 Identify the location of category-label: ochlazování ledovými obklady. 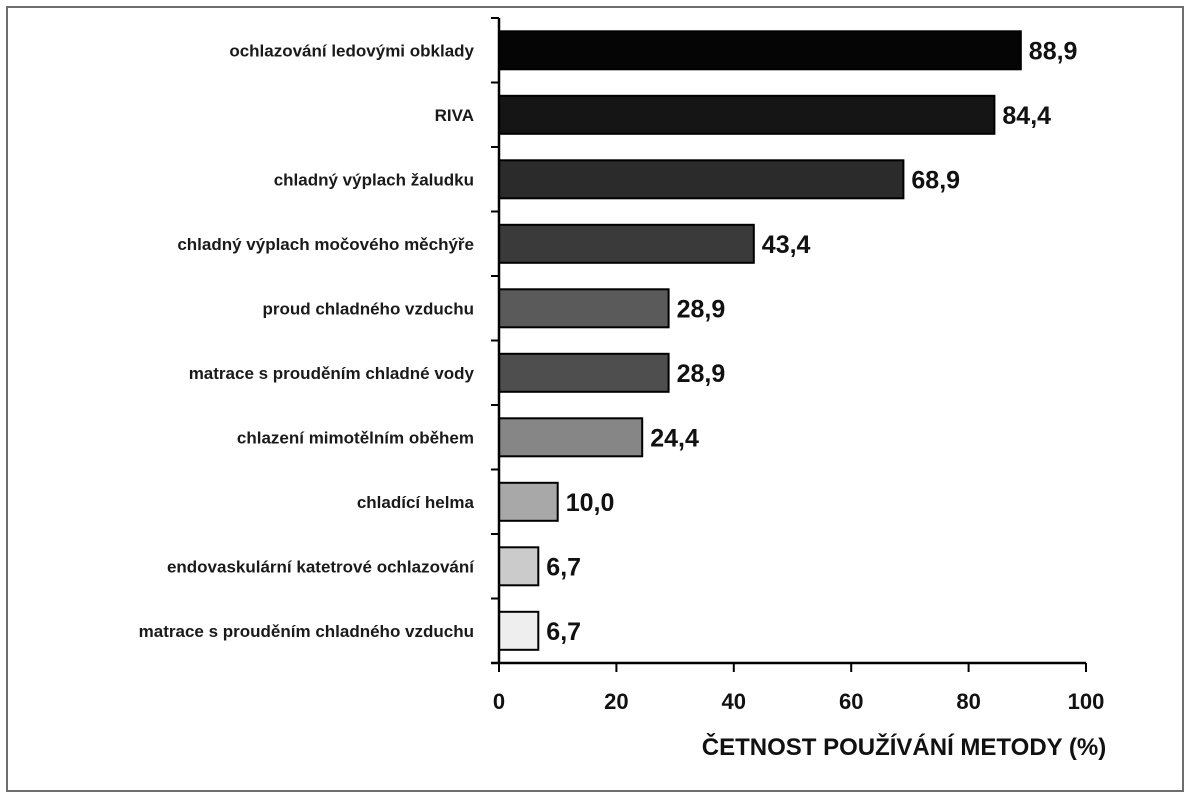
(351, 50).